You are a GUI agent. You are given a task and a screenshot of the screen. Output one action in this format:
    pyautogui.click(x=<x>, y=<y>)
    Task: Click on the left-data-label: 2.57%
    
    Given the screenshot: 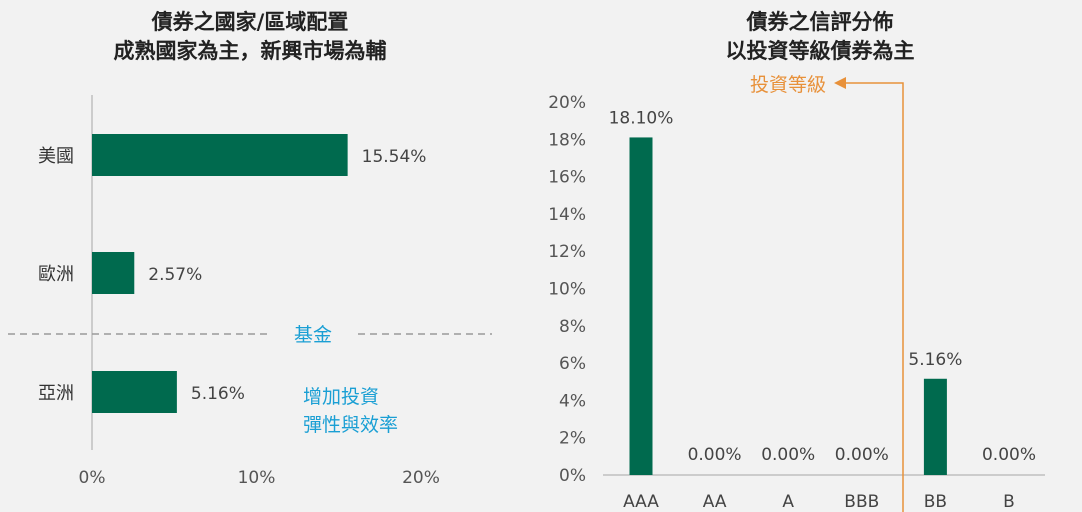 What is the action you would take?
    pyautogui.click(x=175, y=275)
    